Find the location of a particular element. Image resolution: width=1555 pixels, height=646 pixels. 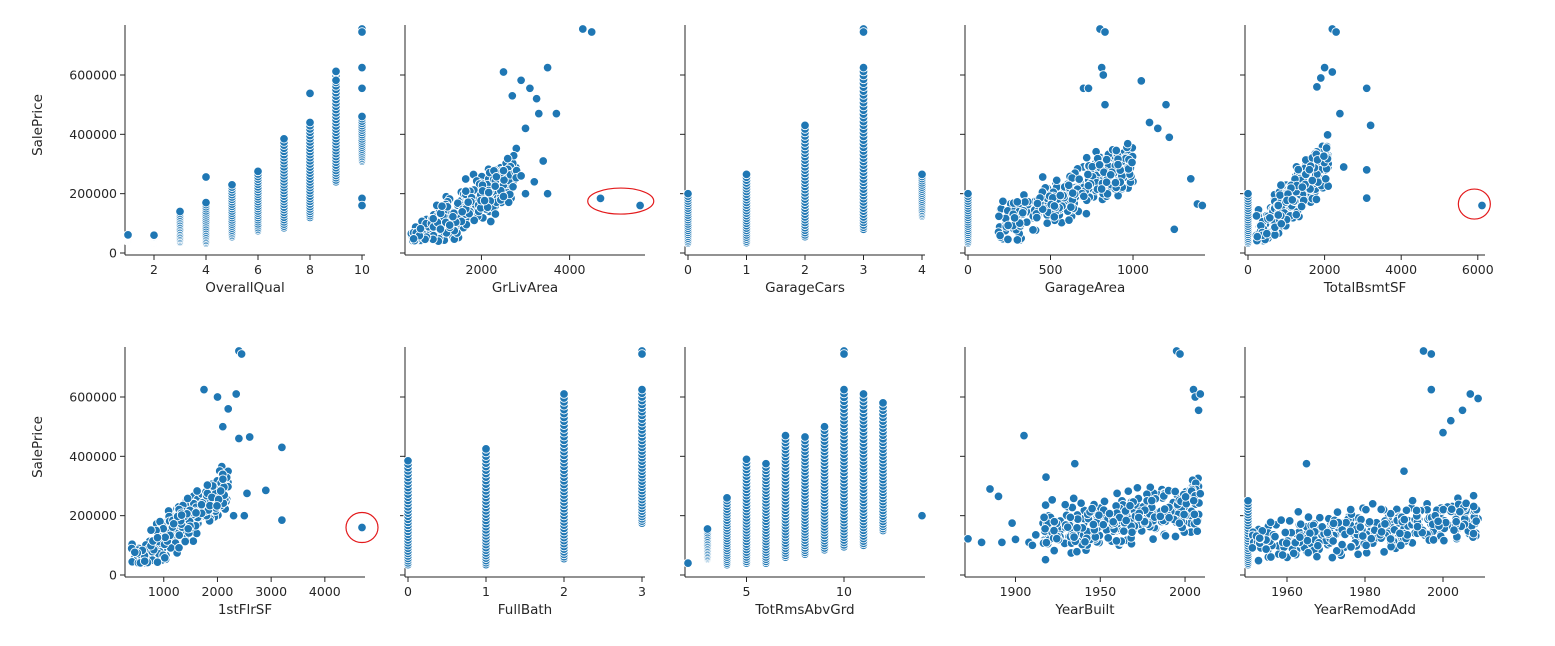

outlier-highlight-circle is located at coordinates (1474, 204).